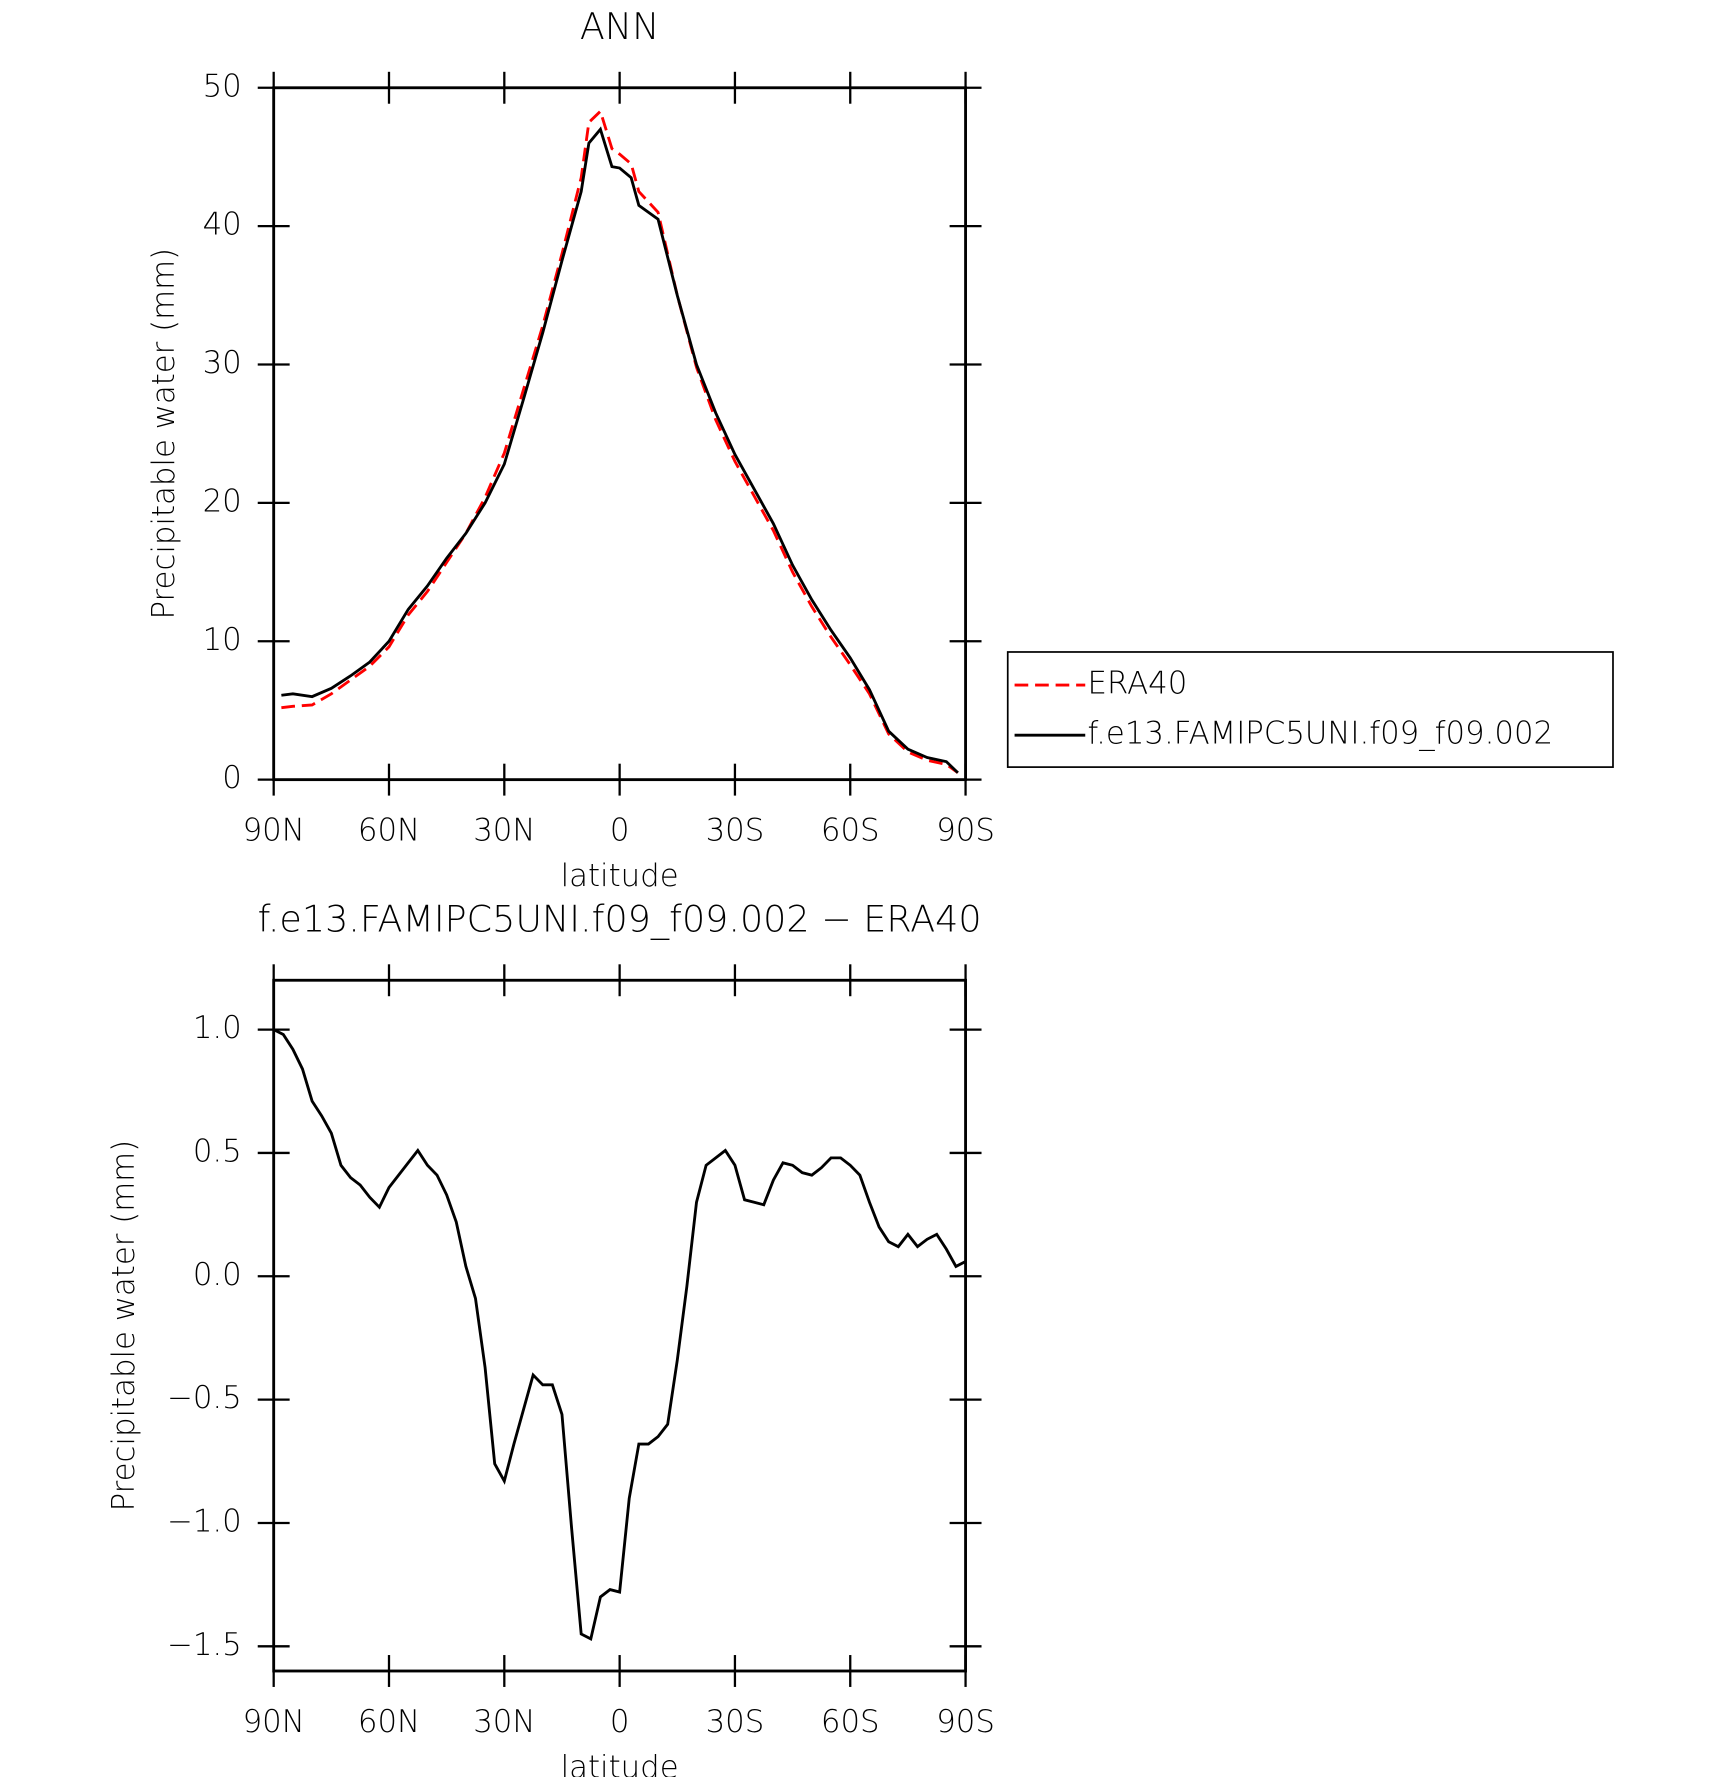 The height and width of the screenshot is (1777, 1710). Describe the element at coordinates (222, 225) in the screenshot. I see `y-tick-label: 40` at that location.